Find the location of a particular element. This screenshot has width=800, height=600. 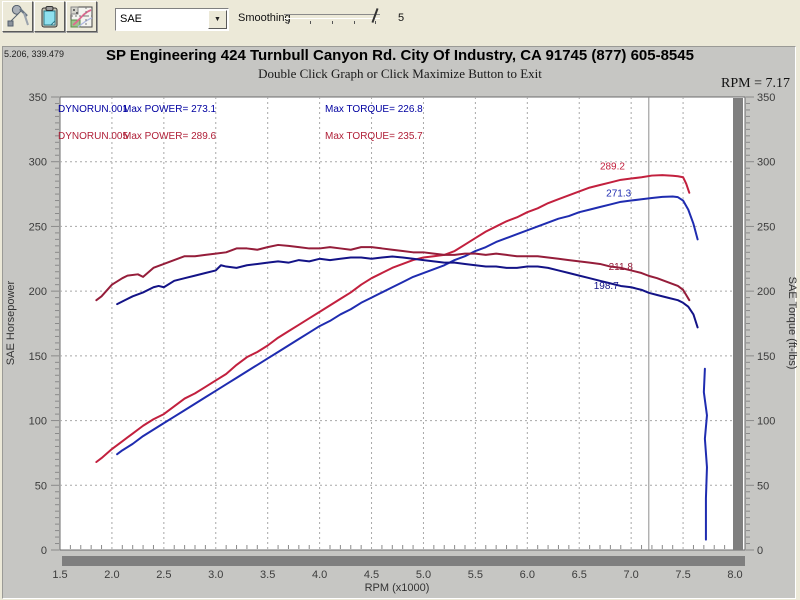

setup-tools-button is located at coordinates (17, 16).